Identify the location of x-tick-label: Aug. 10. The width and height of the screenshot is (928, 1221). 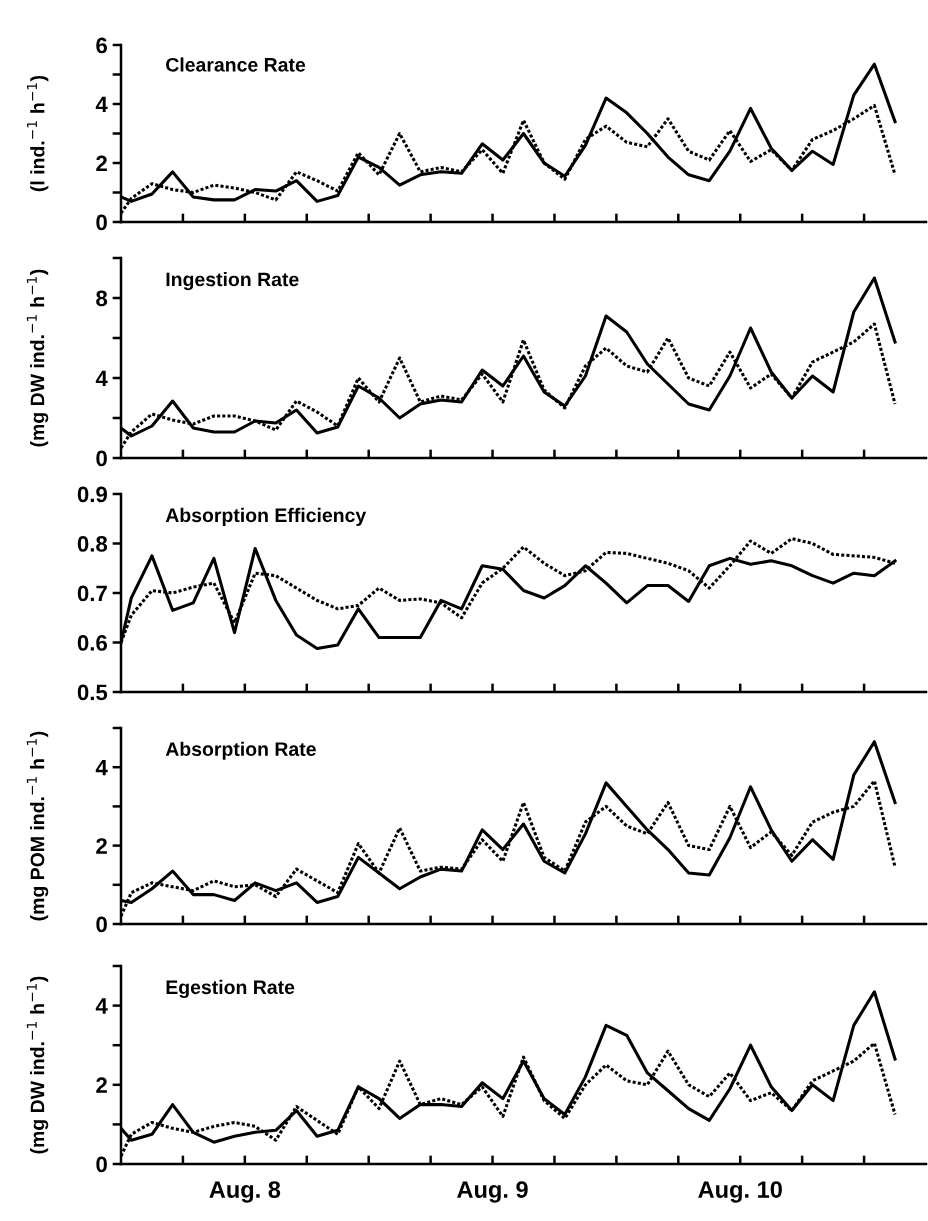
(740, 1192).